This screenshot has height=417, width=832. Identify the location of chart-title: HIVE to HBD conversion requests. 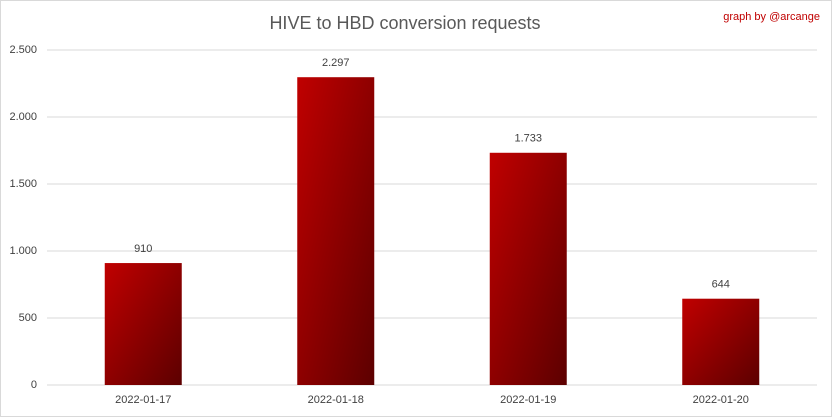
(404, 23).